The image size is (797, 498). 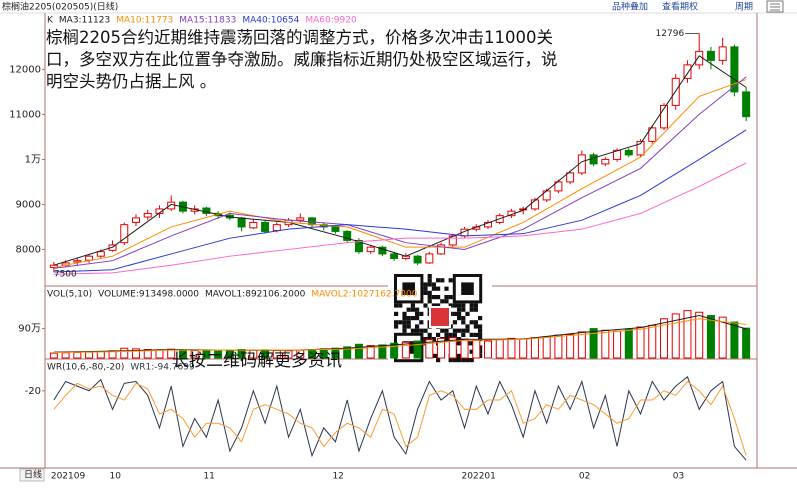 What do you see at coordinates (32, 475) in the screenshot?
I see `period-box` at bounding box center [32, 475].